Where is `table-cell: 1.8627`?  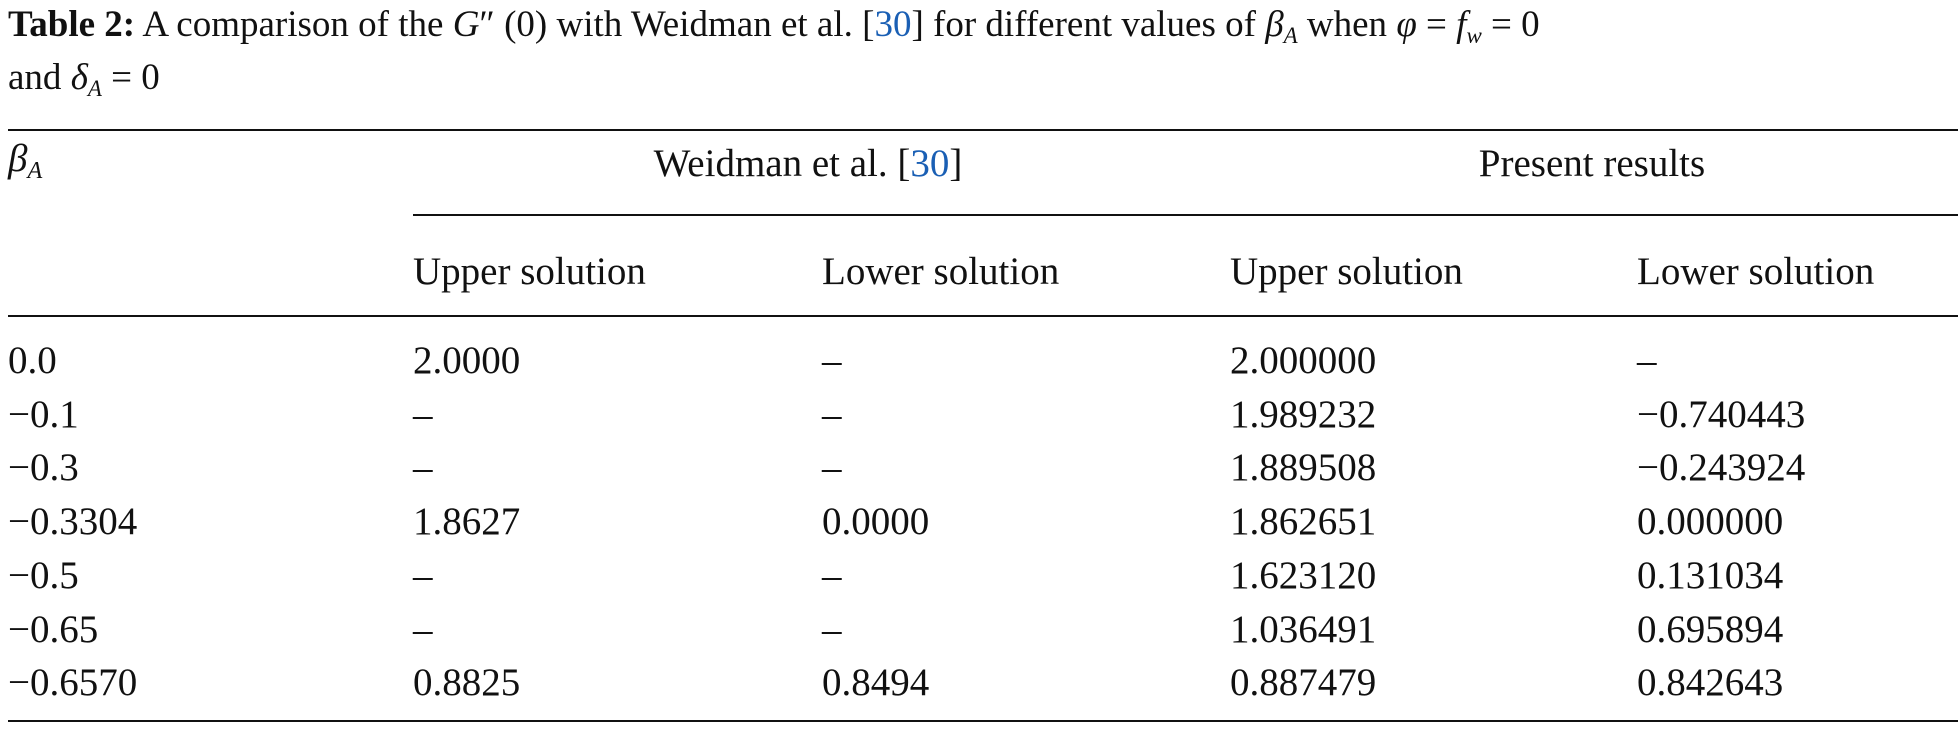
table-cell: 1.8627 is located at coordinates (467, 521).